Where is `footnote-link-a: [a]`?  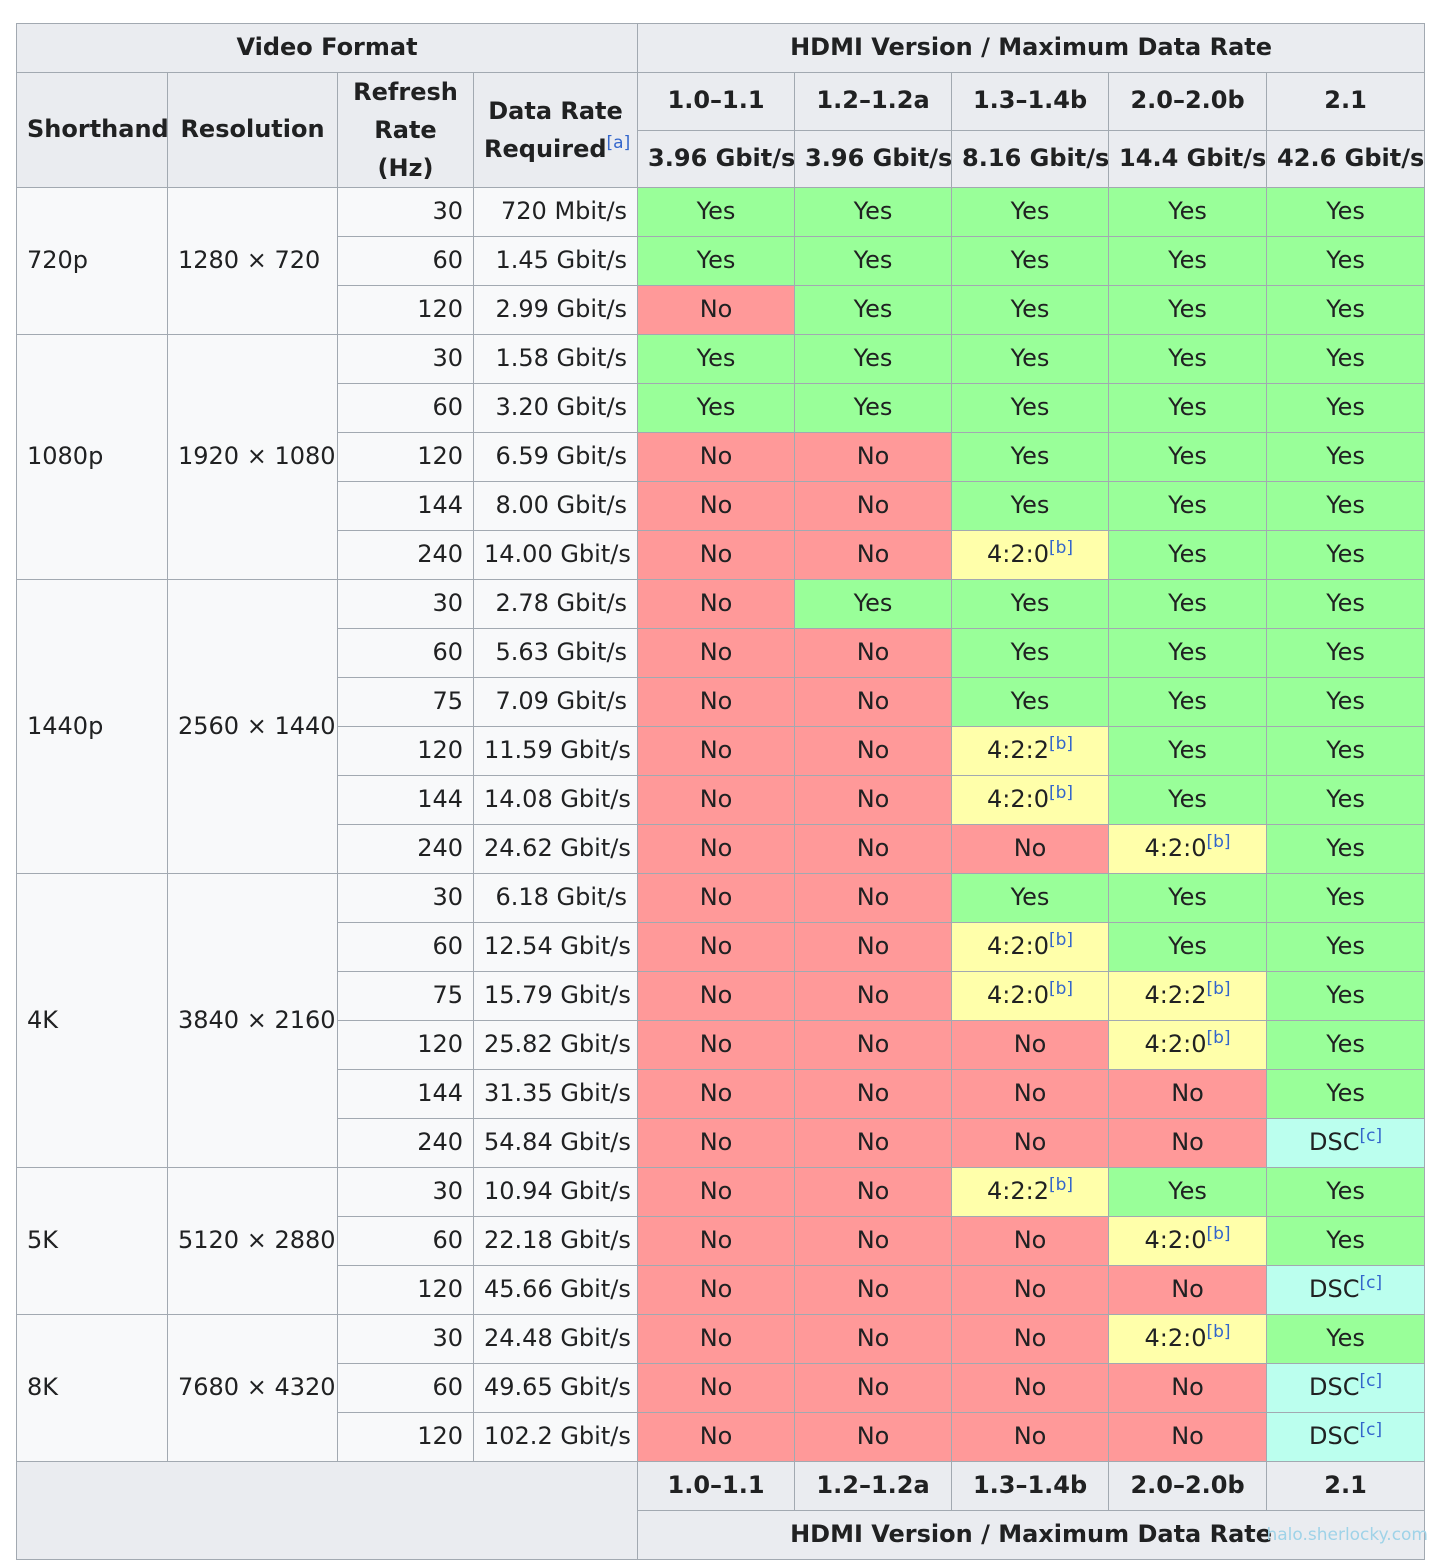 footnote-link-a: [a] is located at coordinates (618, 143).